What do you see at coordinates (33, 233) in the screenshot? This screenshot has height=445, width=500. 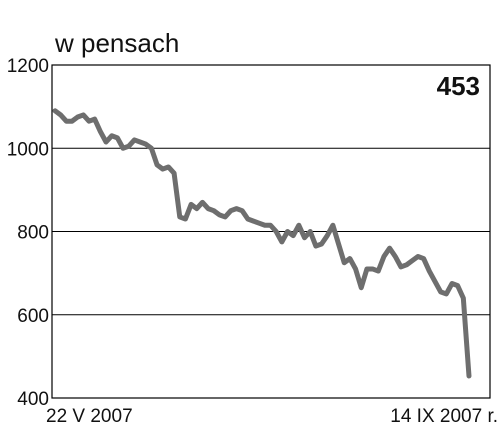 I see `y-tick-label: 800` at bounding box center [33, 233].